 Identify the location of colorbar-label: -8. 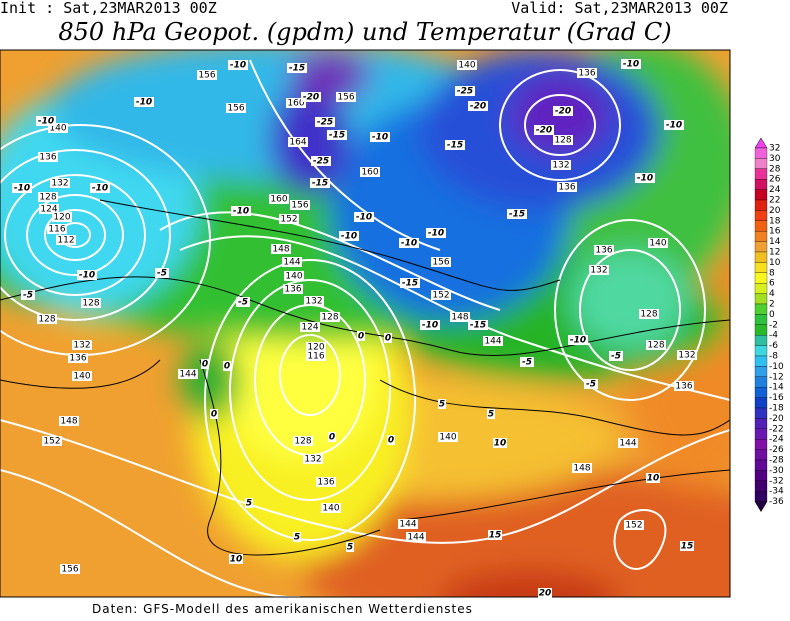
(773, 357).